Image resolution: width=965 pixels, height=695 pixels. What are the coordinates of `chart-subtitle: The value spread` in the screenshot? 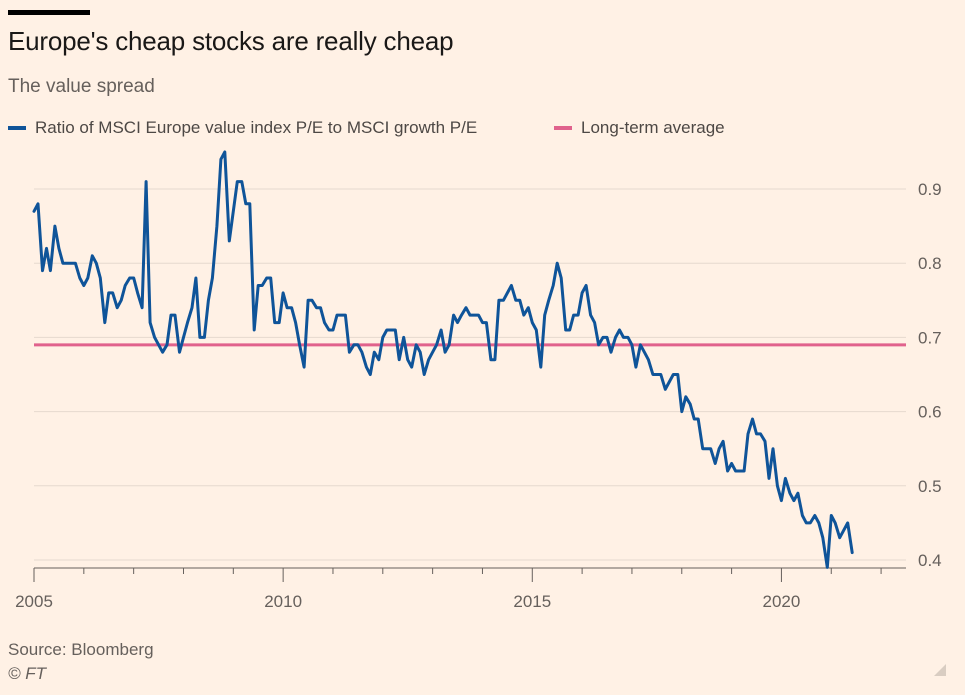 It's located at (81, 86).